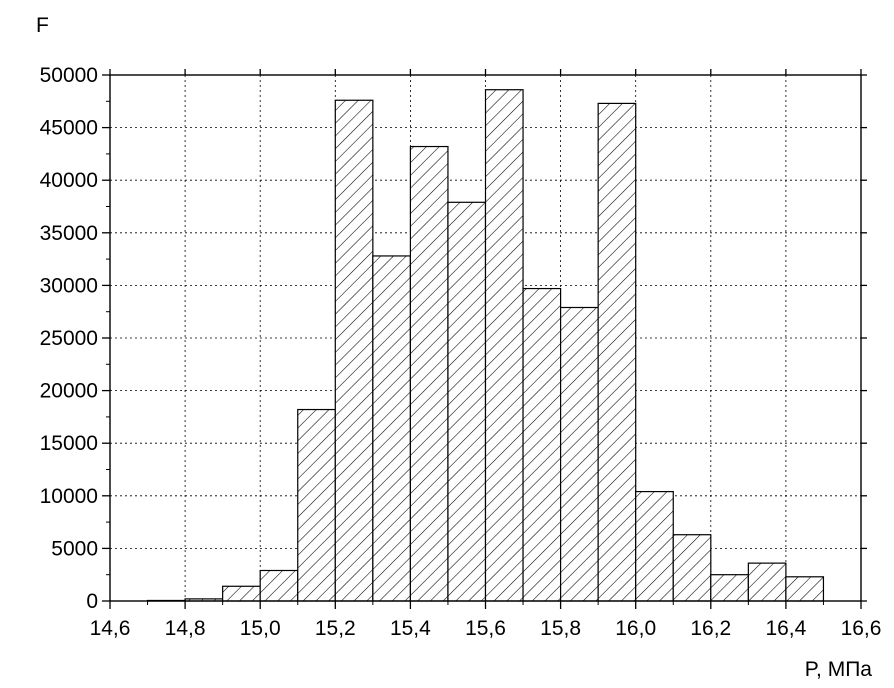  Describe the element at coordinates (260, 628) in the screenshot. I see `x-tick-label: 15,0` at that location.